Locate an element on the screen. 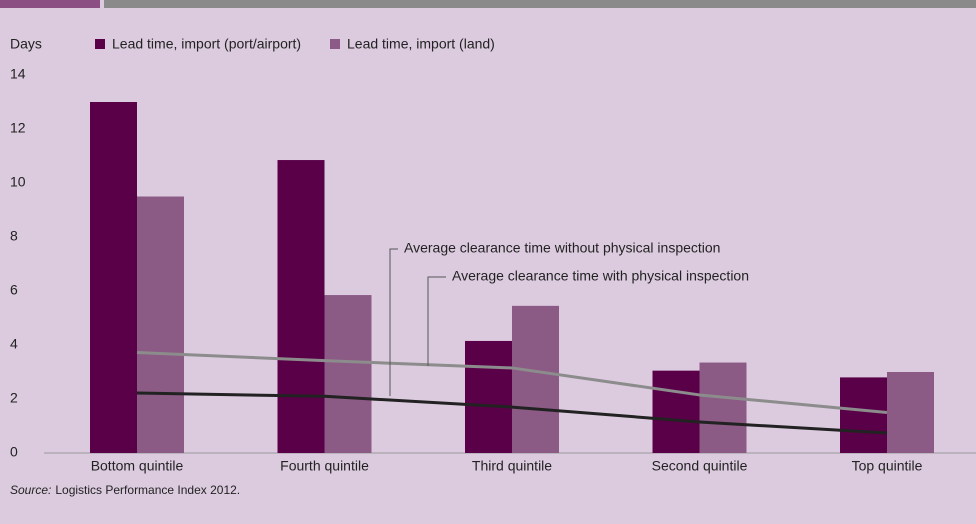  y-tick-label: 12 is located at coordinates (18, 128).